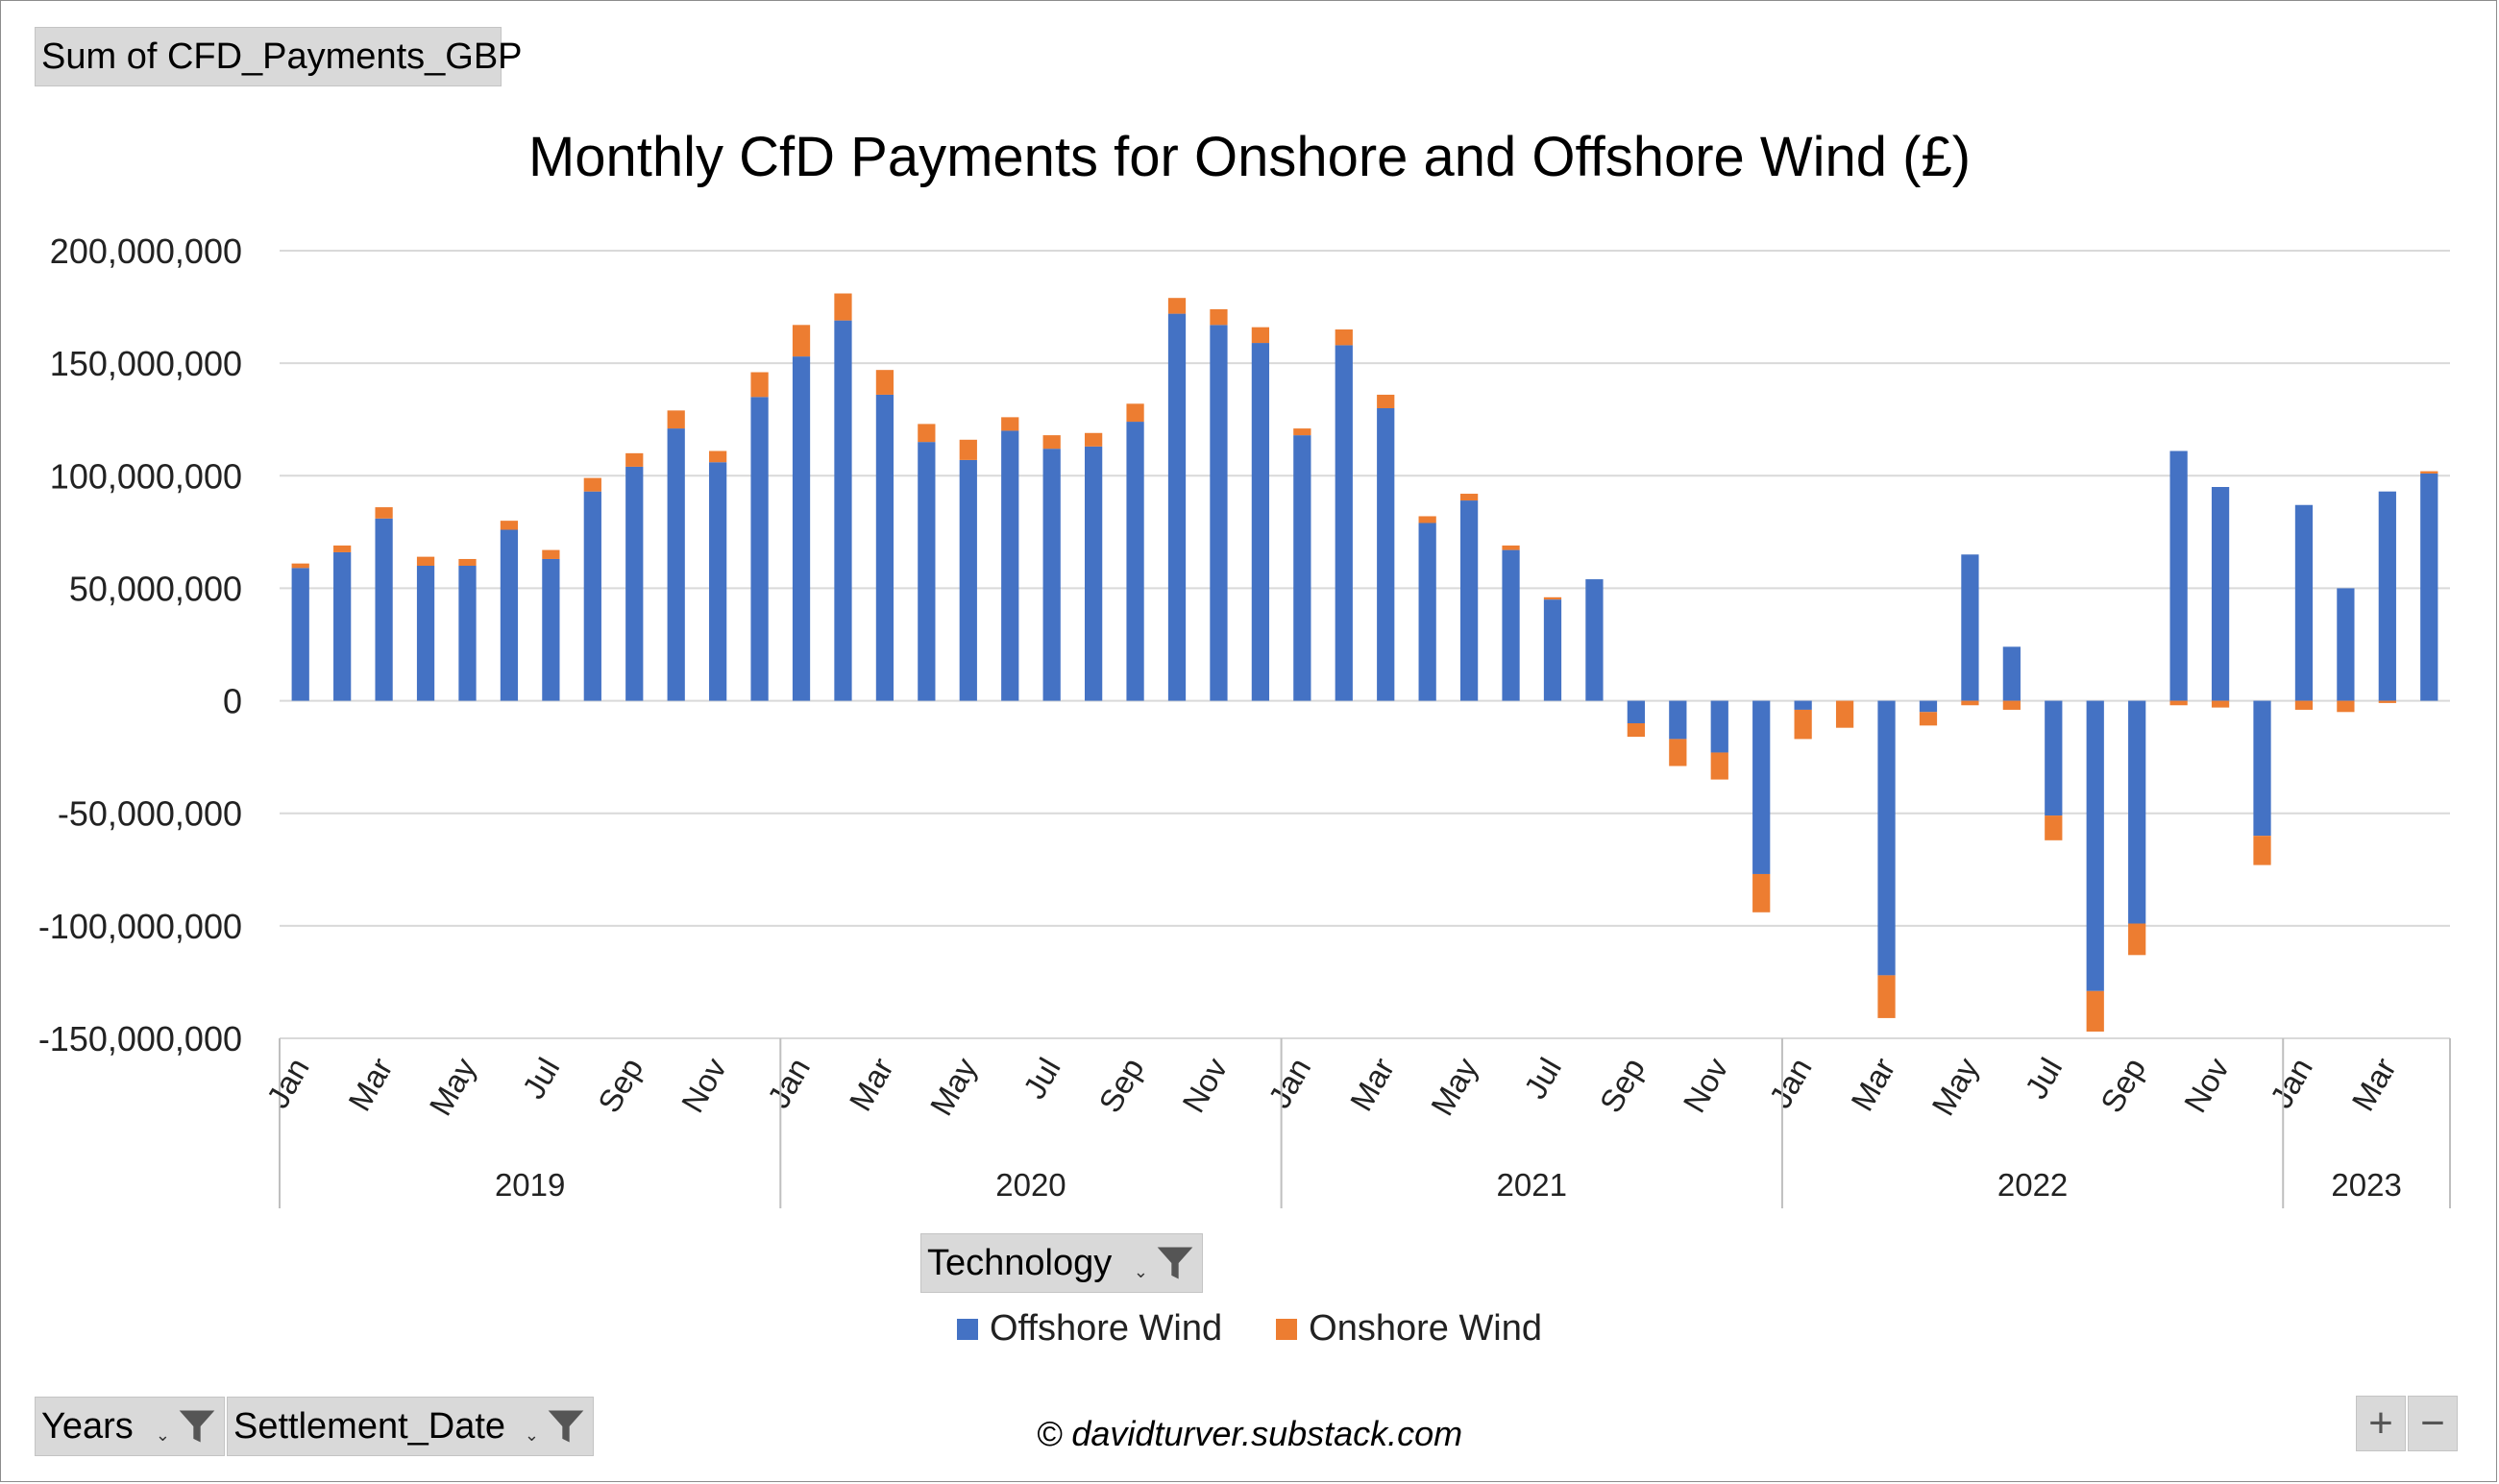 The width and height of the screenshot is (2499, 1484). Describe the element at coordinates (1249, 1329) in the screenshot. I see `legend: Offshore Wind Onshore Wind` at that location.